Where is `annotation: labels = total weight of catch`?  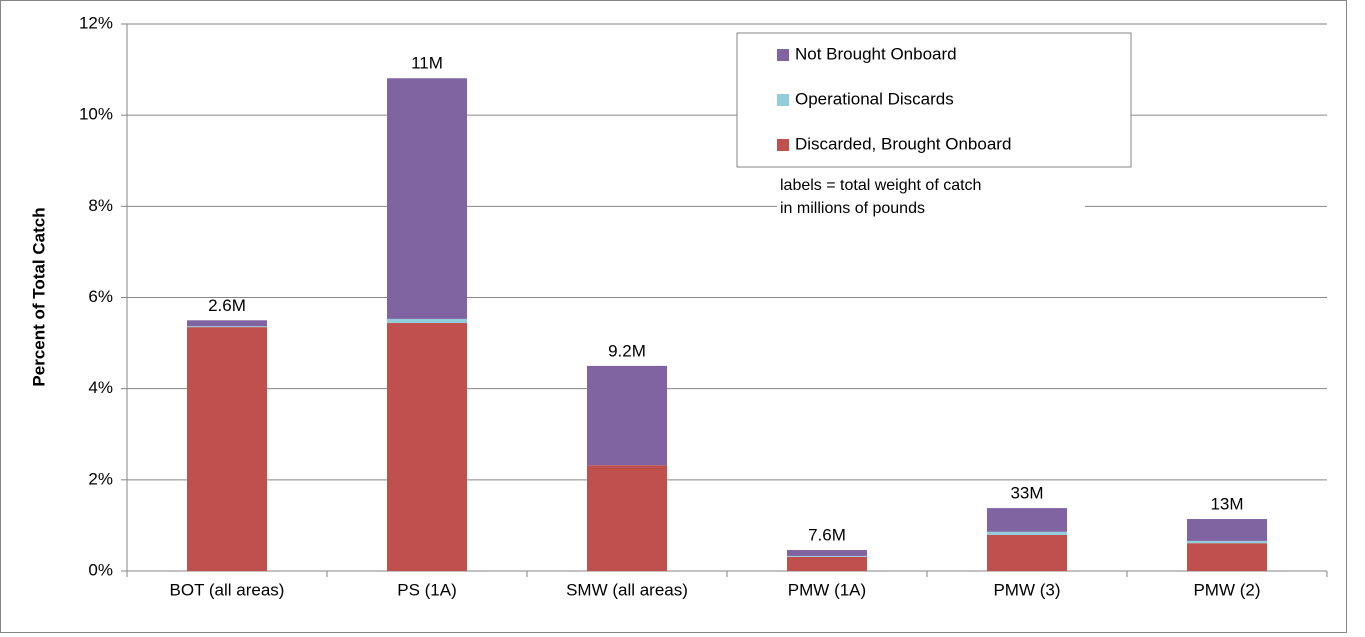 annotation: labels = total weight of catch is located at coordinates (880, 185).